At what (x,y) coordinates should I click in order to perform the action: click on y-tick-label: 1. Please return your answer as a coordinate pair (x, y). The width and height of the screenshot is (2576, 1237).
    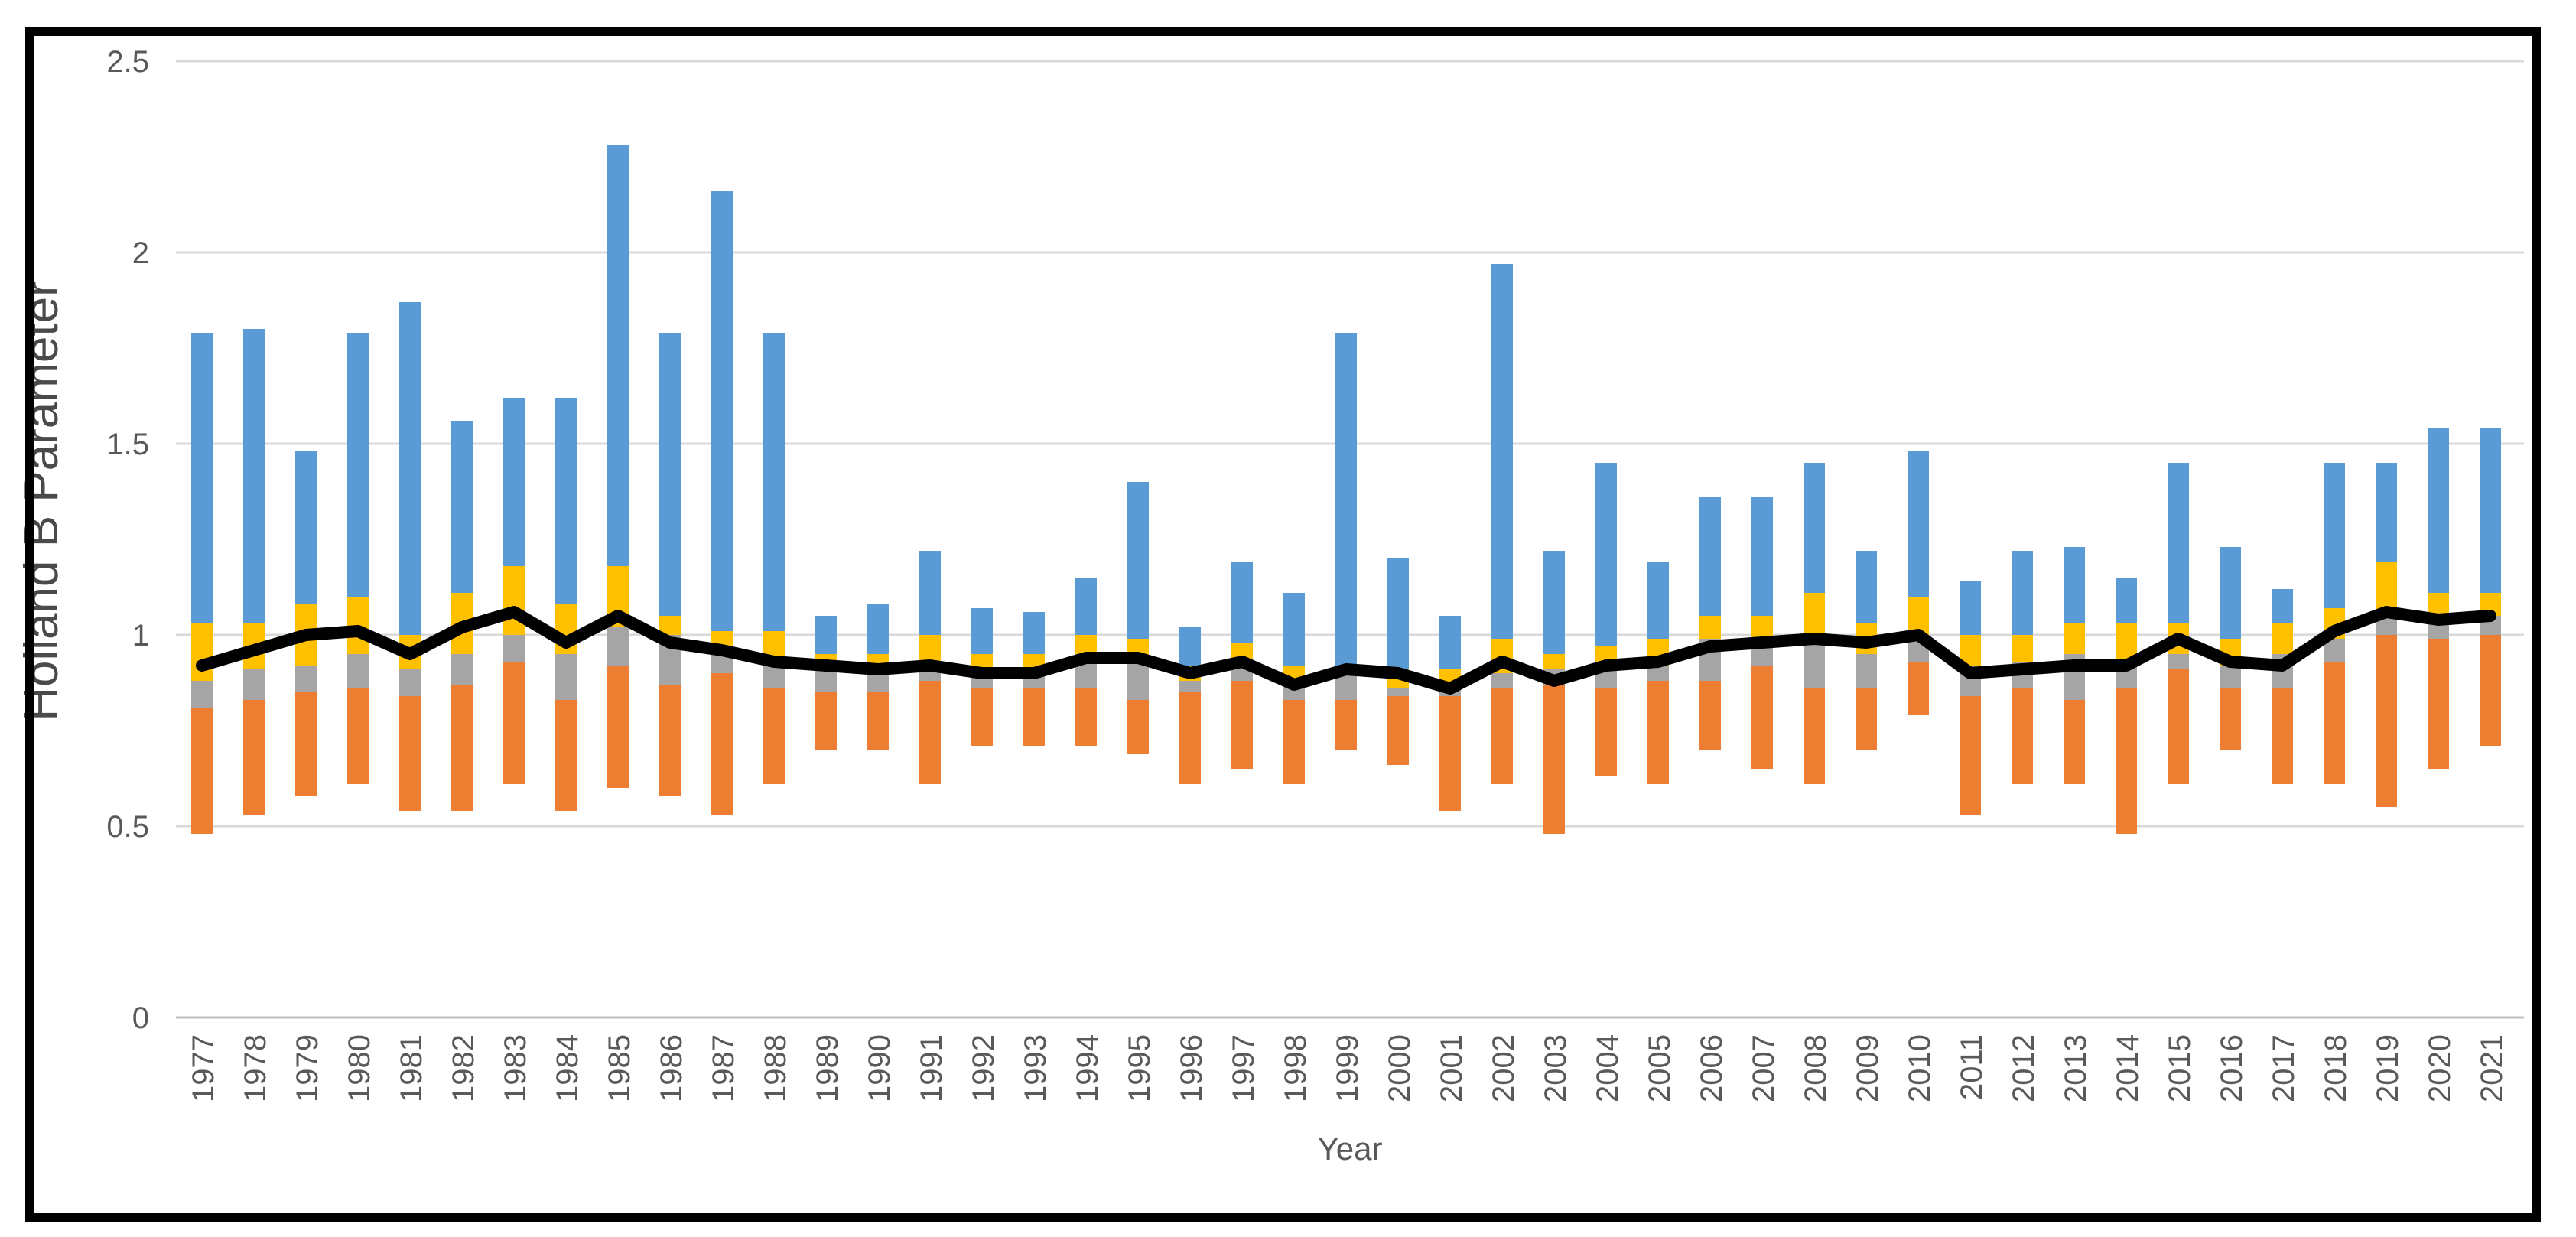
    Looking at the image, I should click on (140, 636).